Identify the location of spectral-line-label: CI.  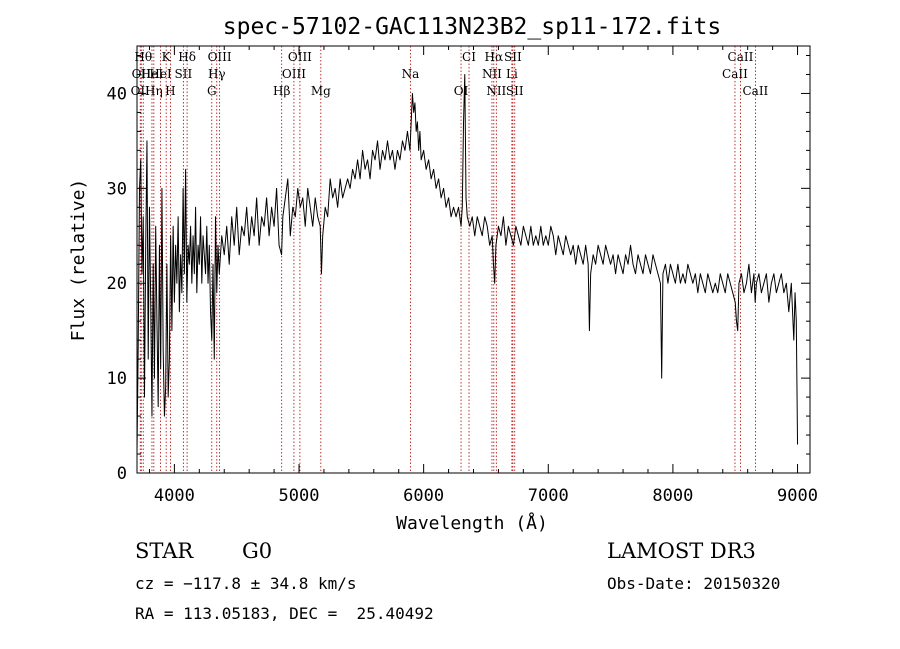
(469, 57).